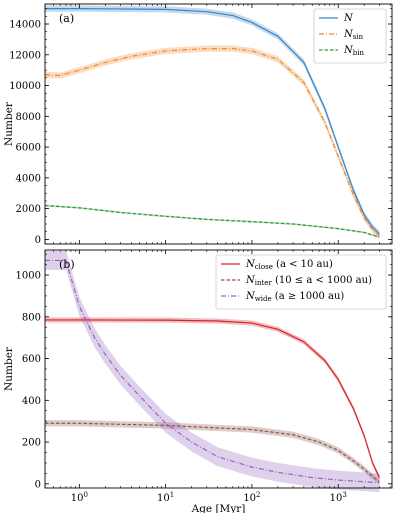  I want to click on legend-1: N Nsin Nbin, so click(350, 36).